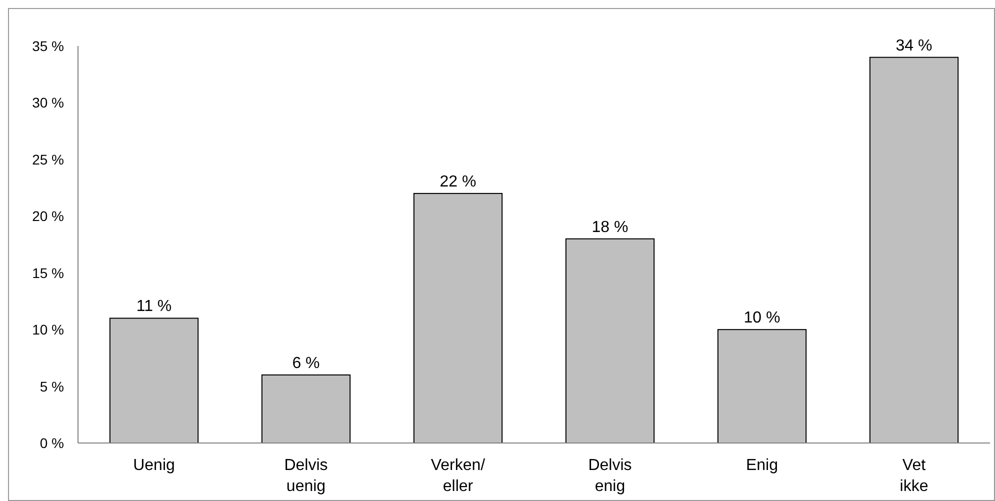 The image size is (995, 501). I want to click on y-tick-label: 25 %, so click(48, 159).